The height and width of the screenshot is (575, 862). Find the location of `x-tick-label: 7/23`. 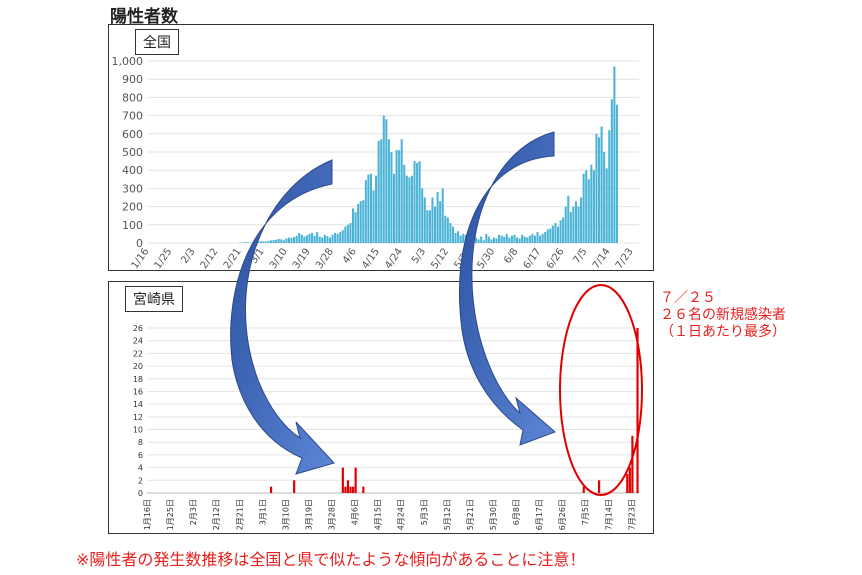

x-tick-label: 7/23 is located at coordinates (625, 258).